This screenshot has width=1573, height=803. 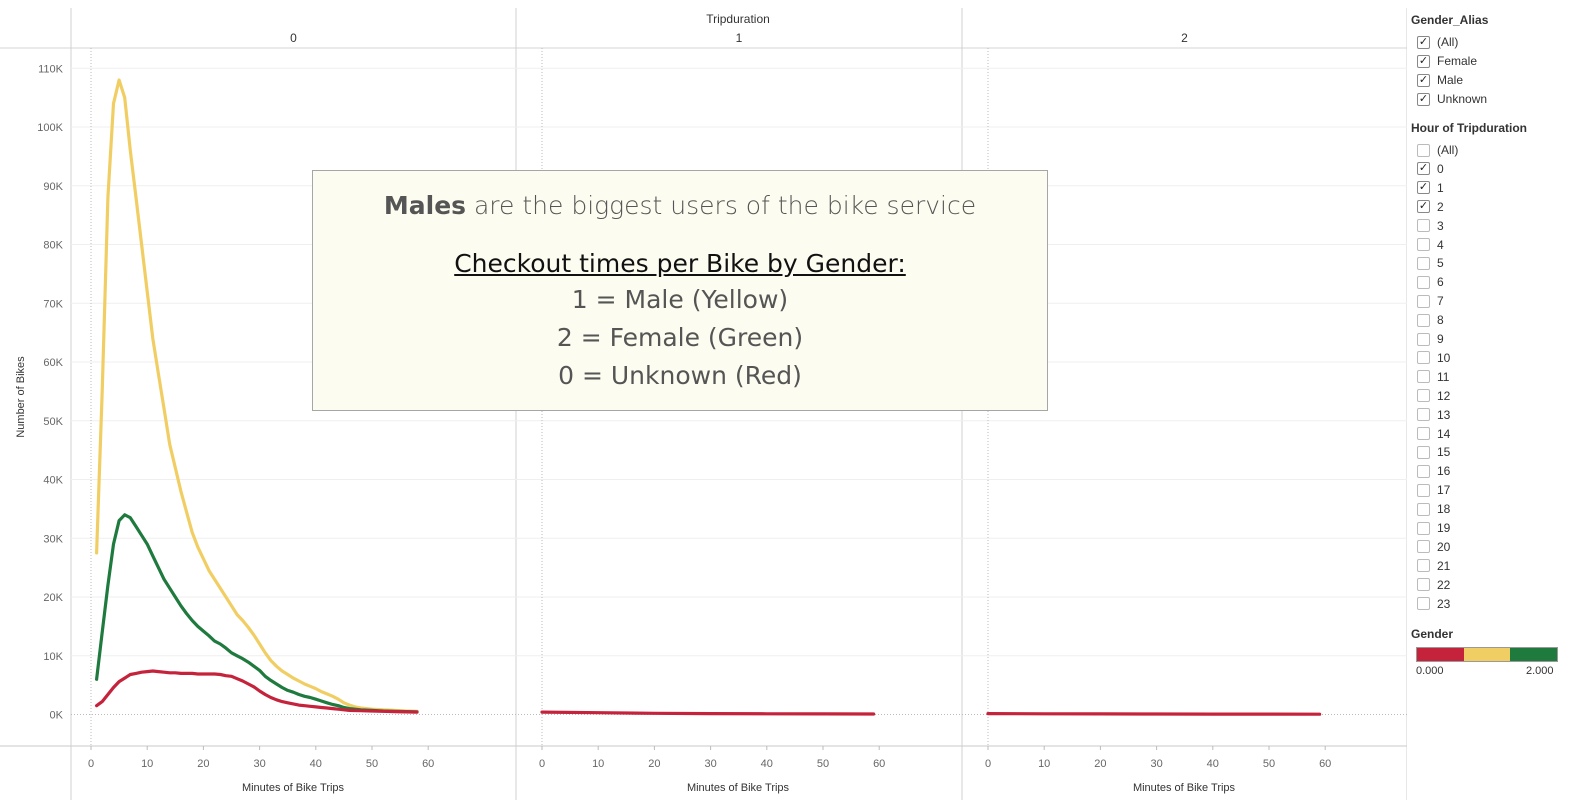 What do you see at coordinates (1440, 225) in the screenshot?
I see `hour-option-label: 3` at bounding box center [1440, 225].